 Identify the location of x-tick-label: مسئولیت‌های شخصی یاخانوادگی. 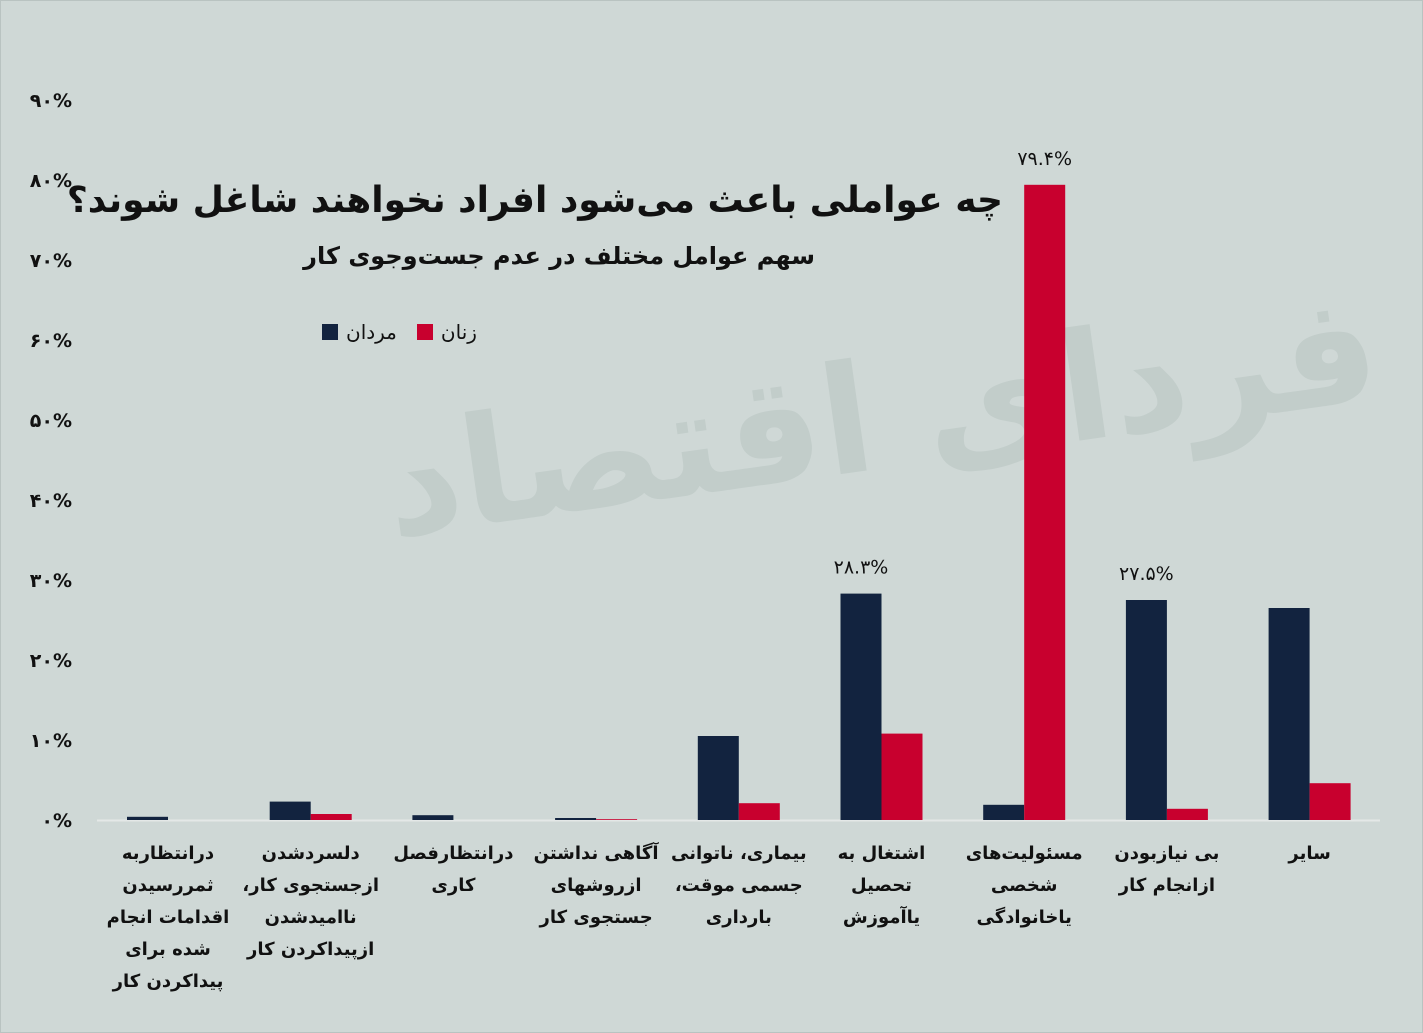
(1024, 885).